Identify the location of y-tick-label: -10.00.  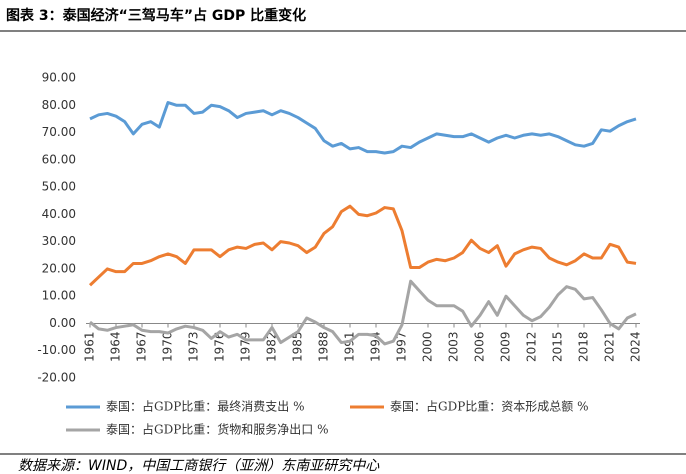
(56, 350).